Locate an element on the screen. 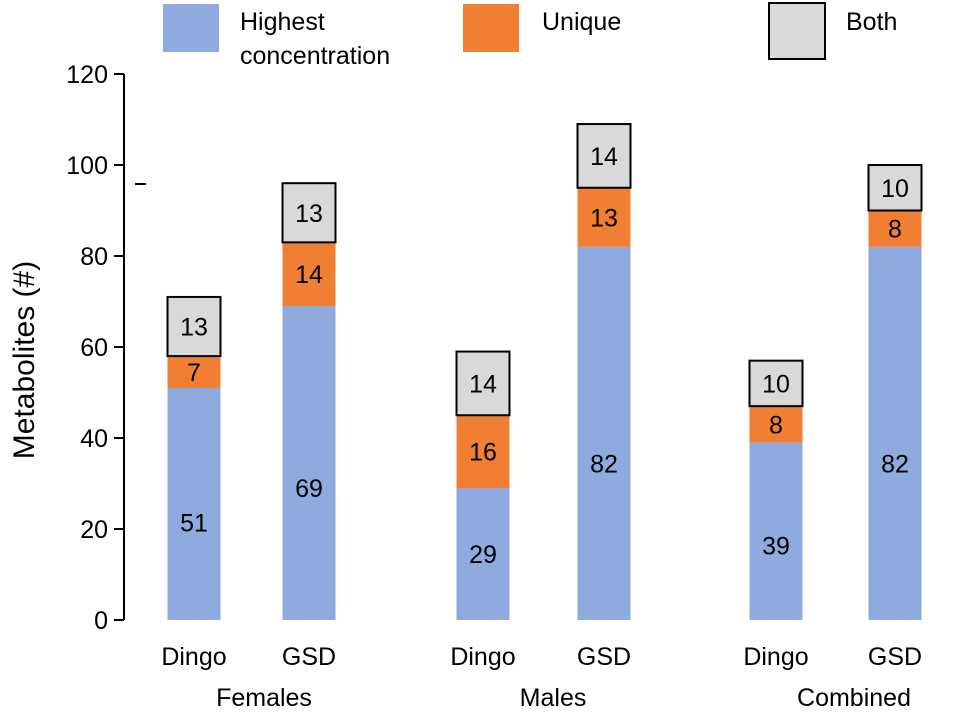 The image size is (963, 717). bar-stack: 51 7 13 is located at coordinates (194, 457).